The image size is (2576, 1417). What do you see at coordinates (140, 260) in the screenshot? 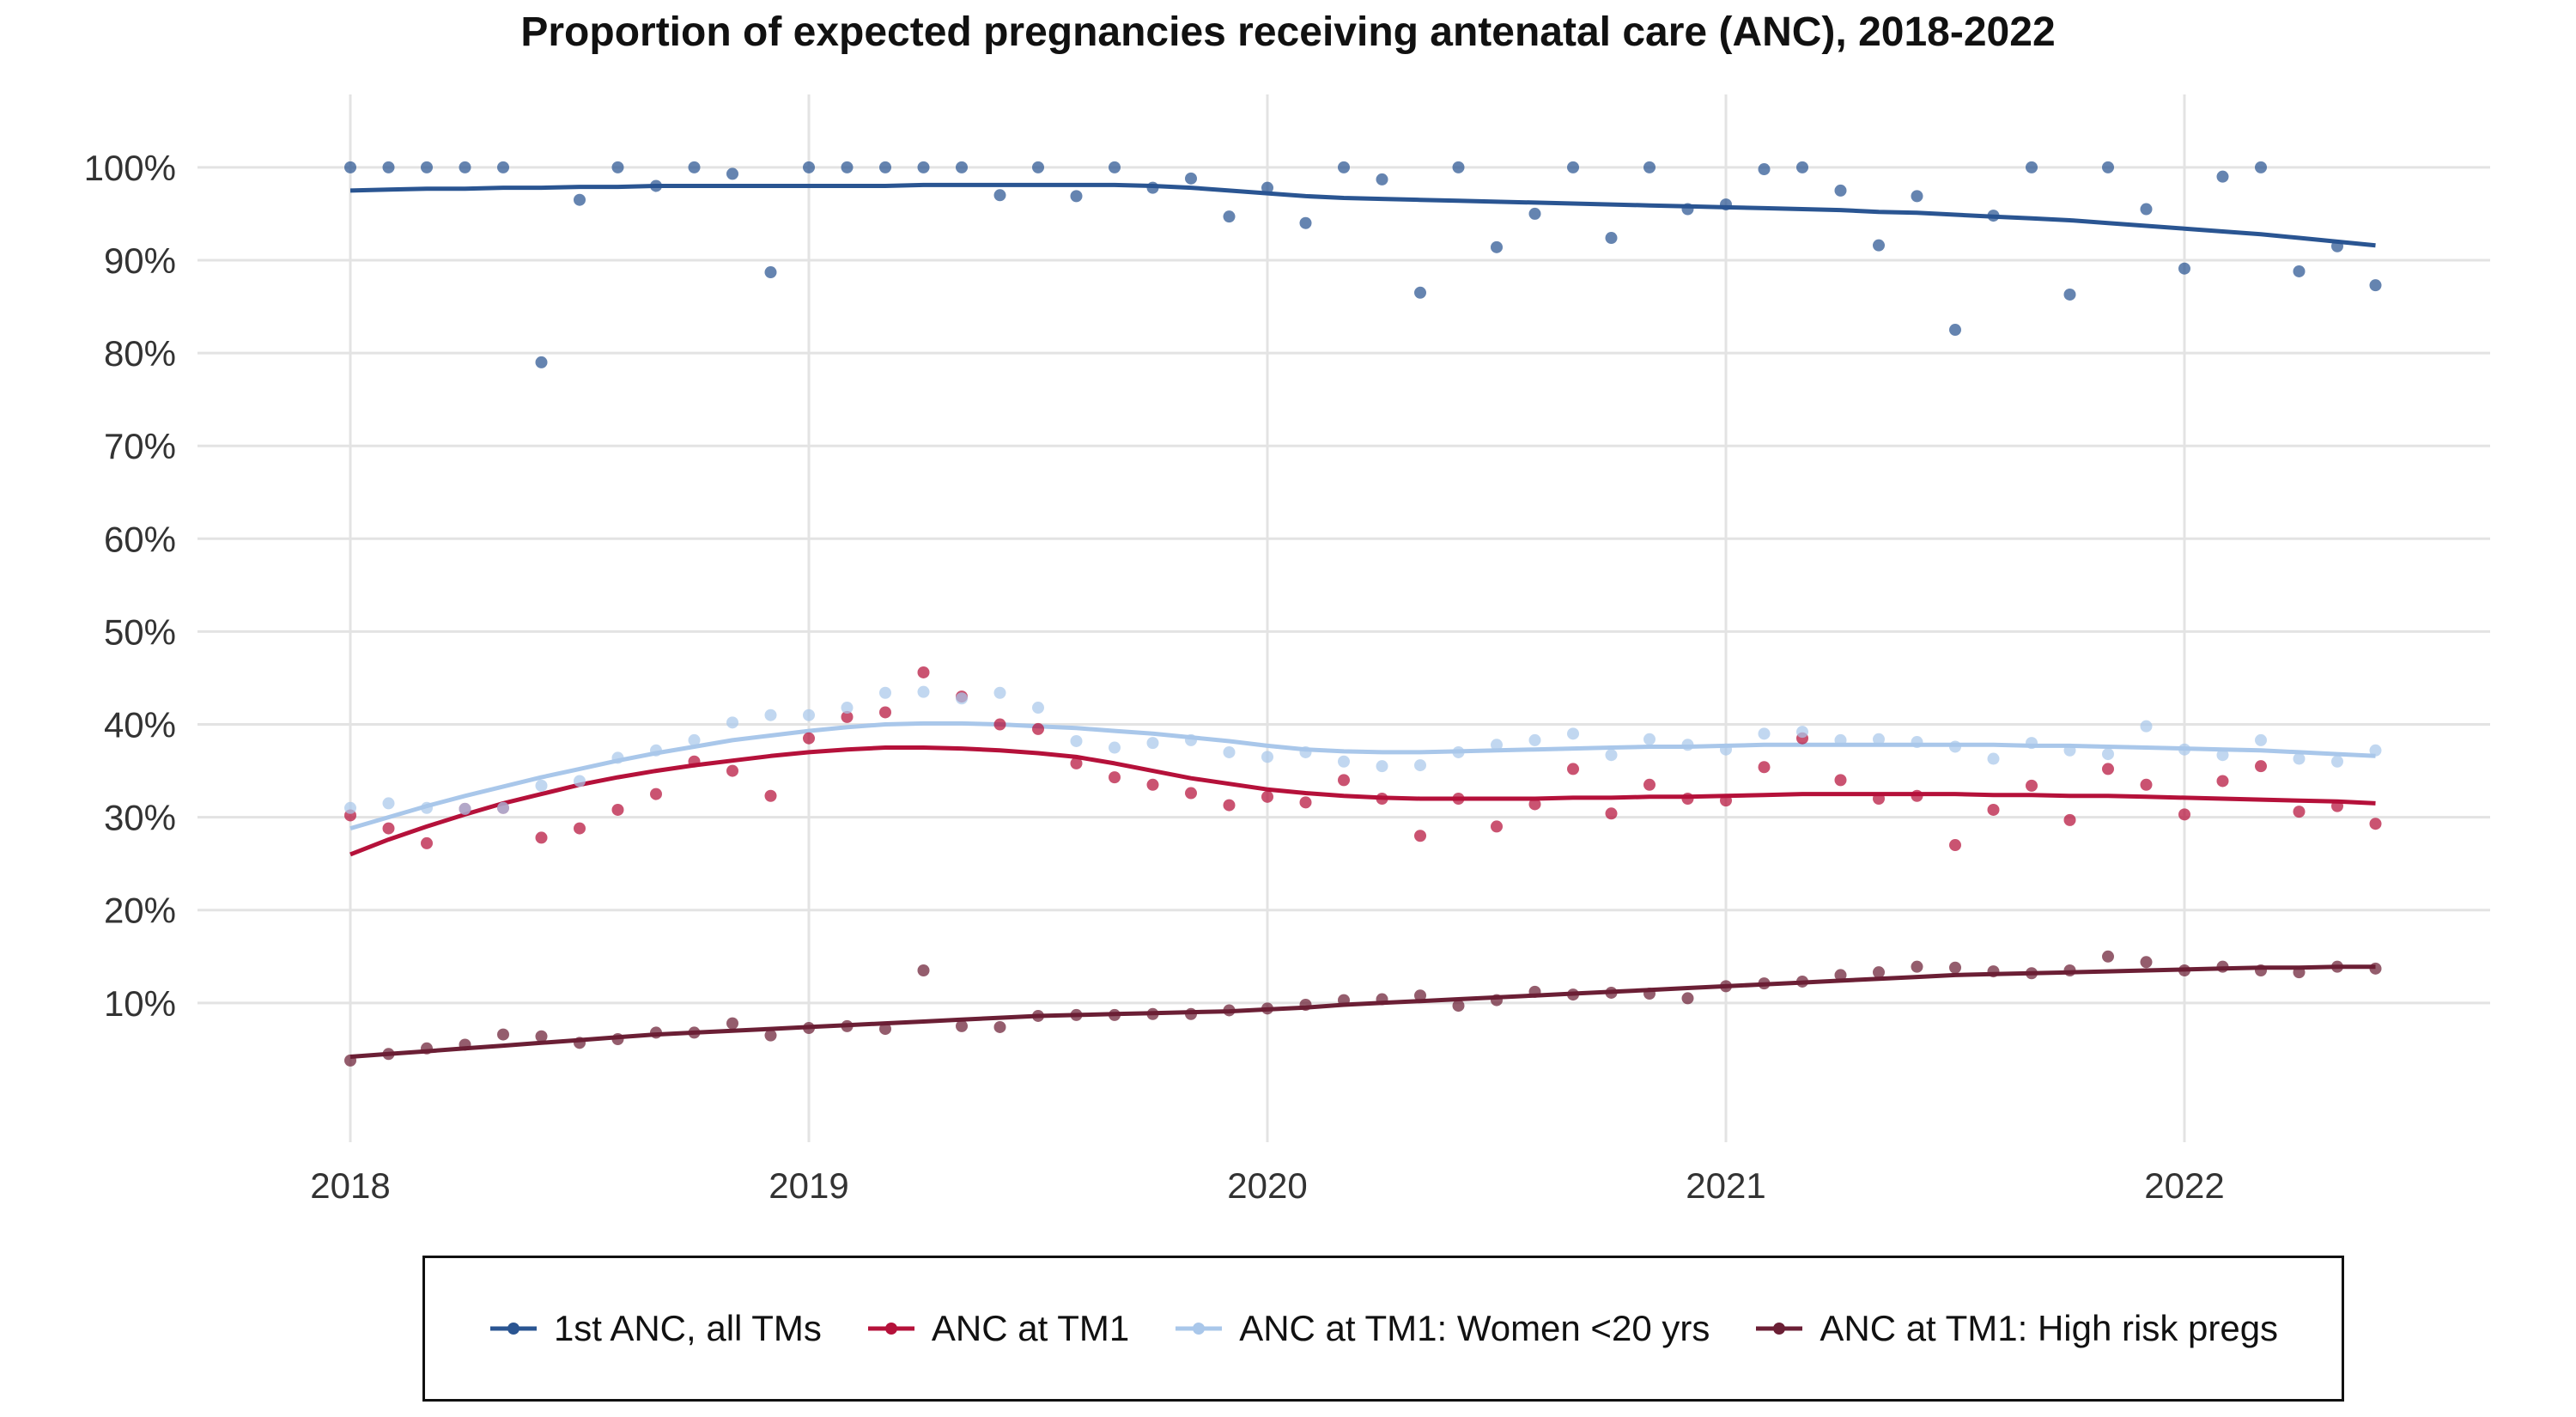
I see `y-tick-label: 90%` at bounding box center [140, 260].